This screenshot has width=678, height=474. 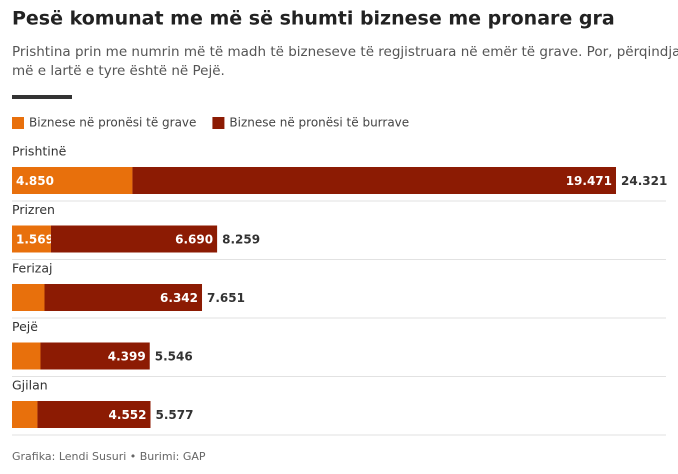 I want to click on source: Grafika: Lendi Susuri • Burimi: GAP, so click(x=109, y=456).